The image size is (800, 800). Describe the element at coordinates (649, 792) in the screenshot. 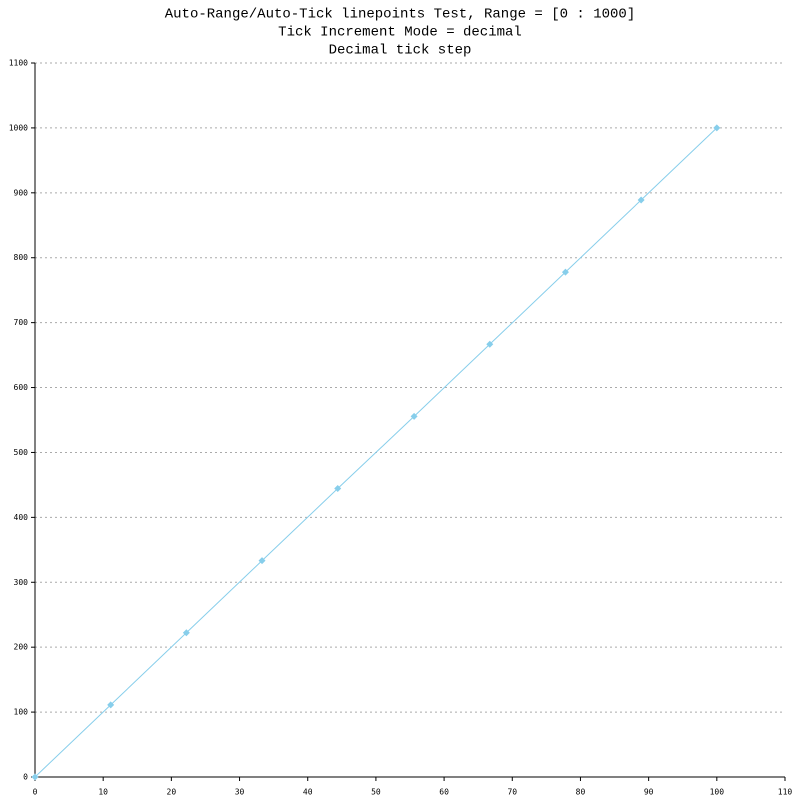

I see `x-tick-label: 90` at that location.